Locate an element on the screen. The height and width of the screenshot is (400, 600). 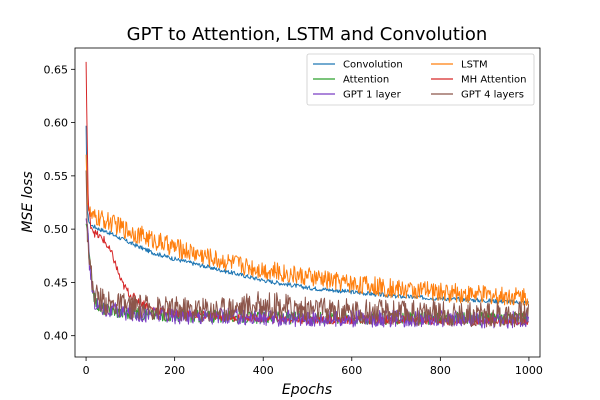
y-tick-label: 0.40 is located at coordinates (56, 336).